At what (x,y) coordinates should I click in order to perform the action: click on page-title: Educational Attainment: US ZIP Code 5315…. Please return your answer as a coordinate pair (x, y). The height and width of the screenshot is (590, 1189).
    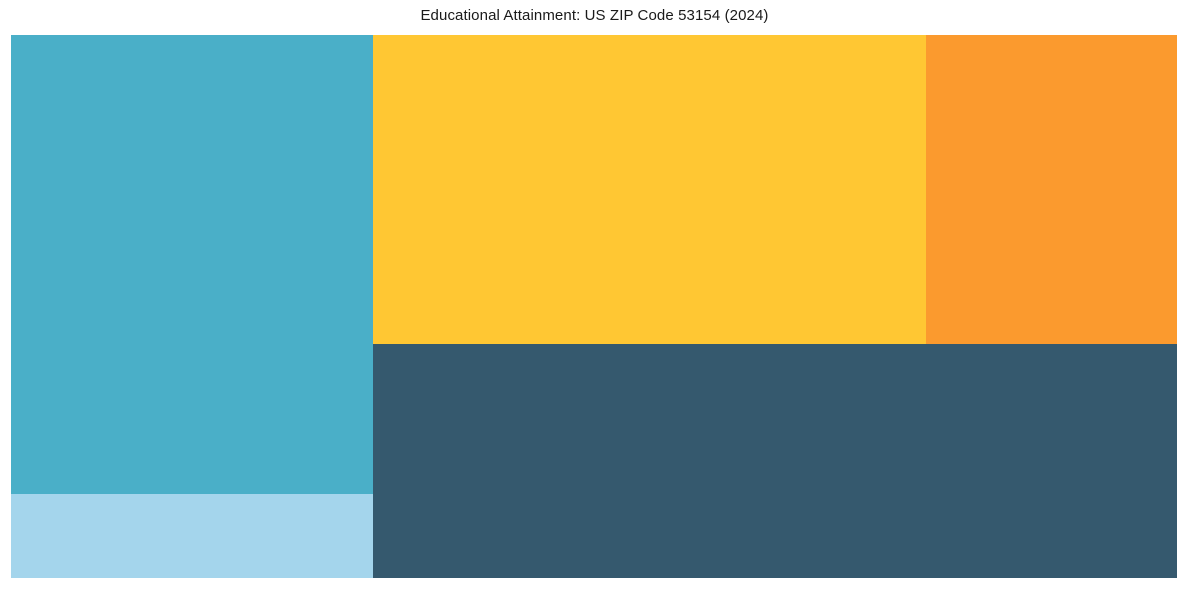
    Looking at the image, I should click on (594, 15).